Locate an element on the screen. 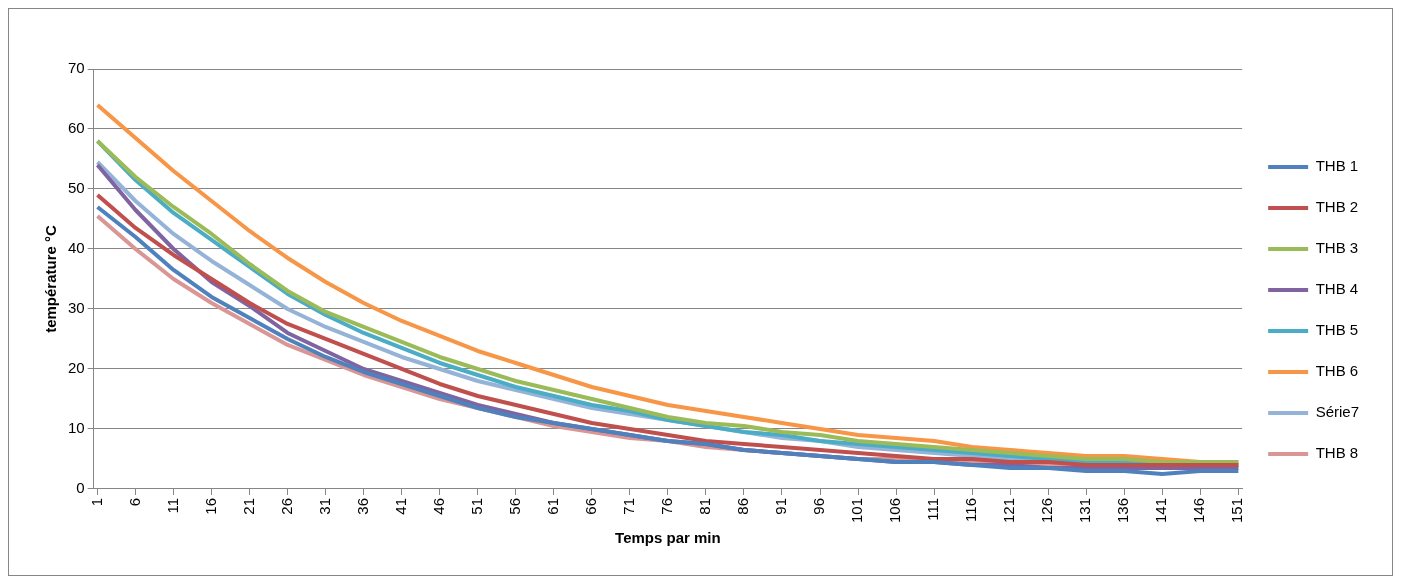 This screenshot has width=1405, height=586. x-tick-label: 11 is located at coordinates (172, 505).